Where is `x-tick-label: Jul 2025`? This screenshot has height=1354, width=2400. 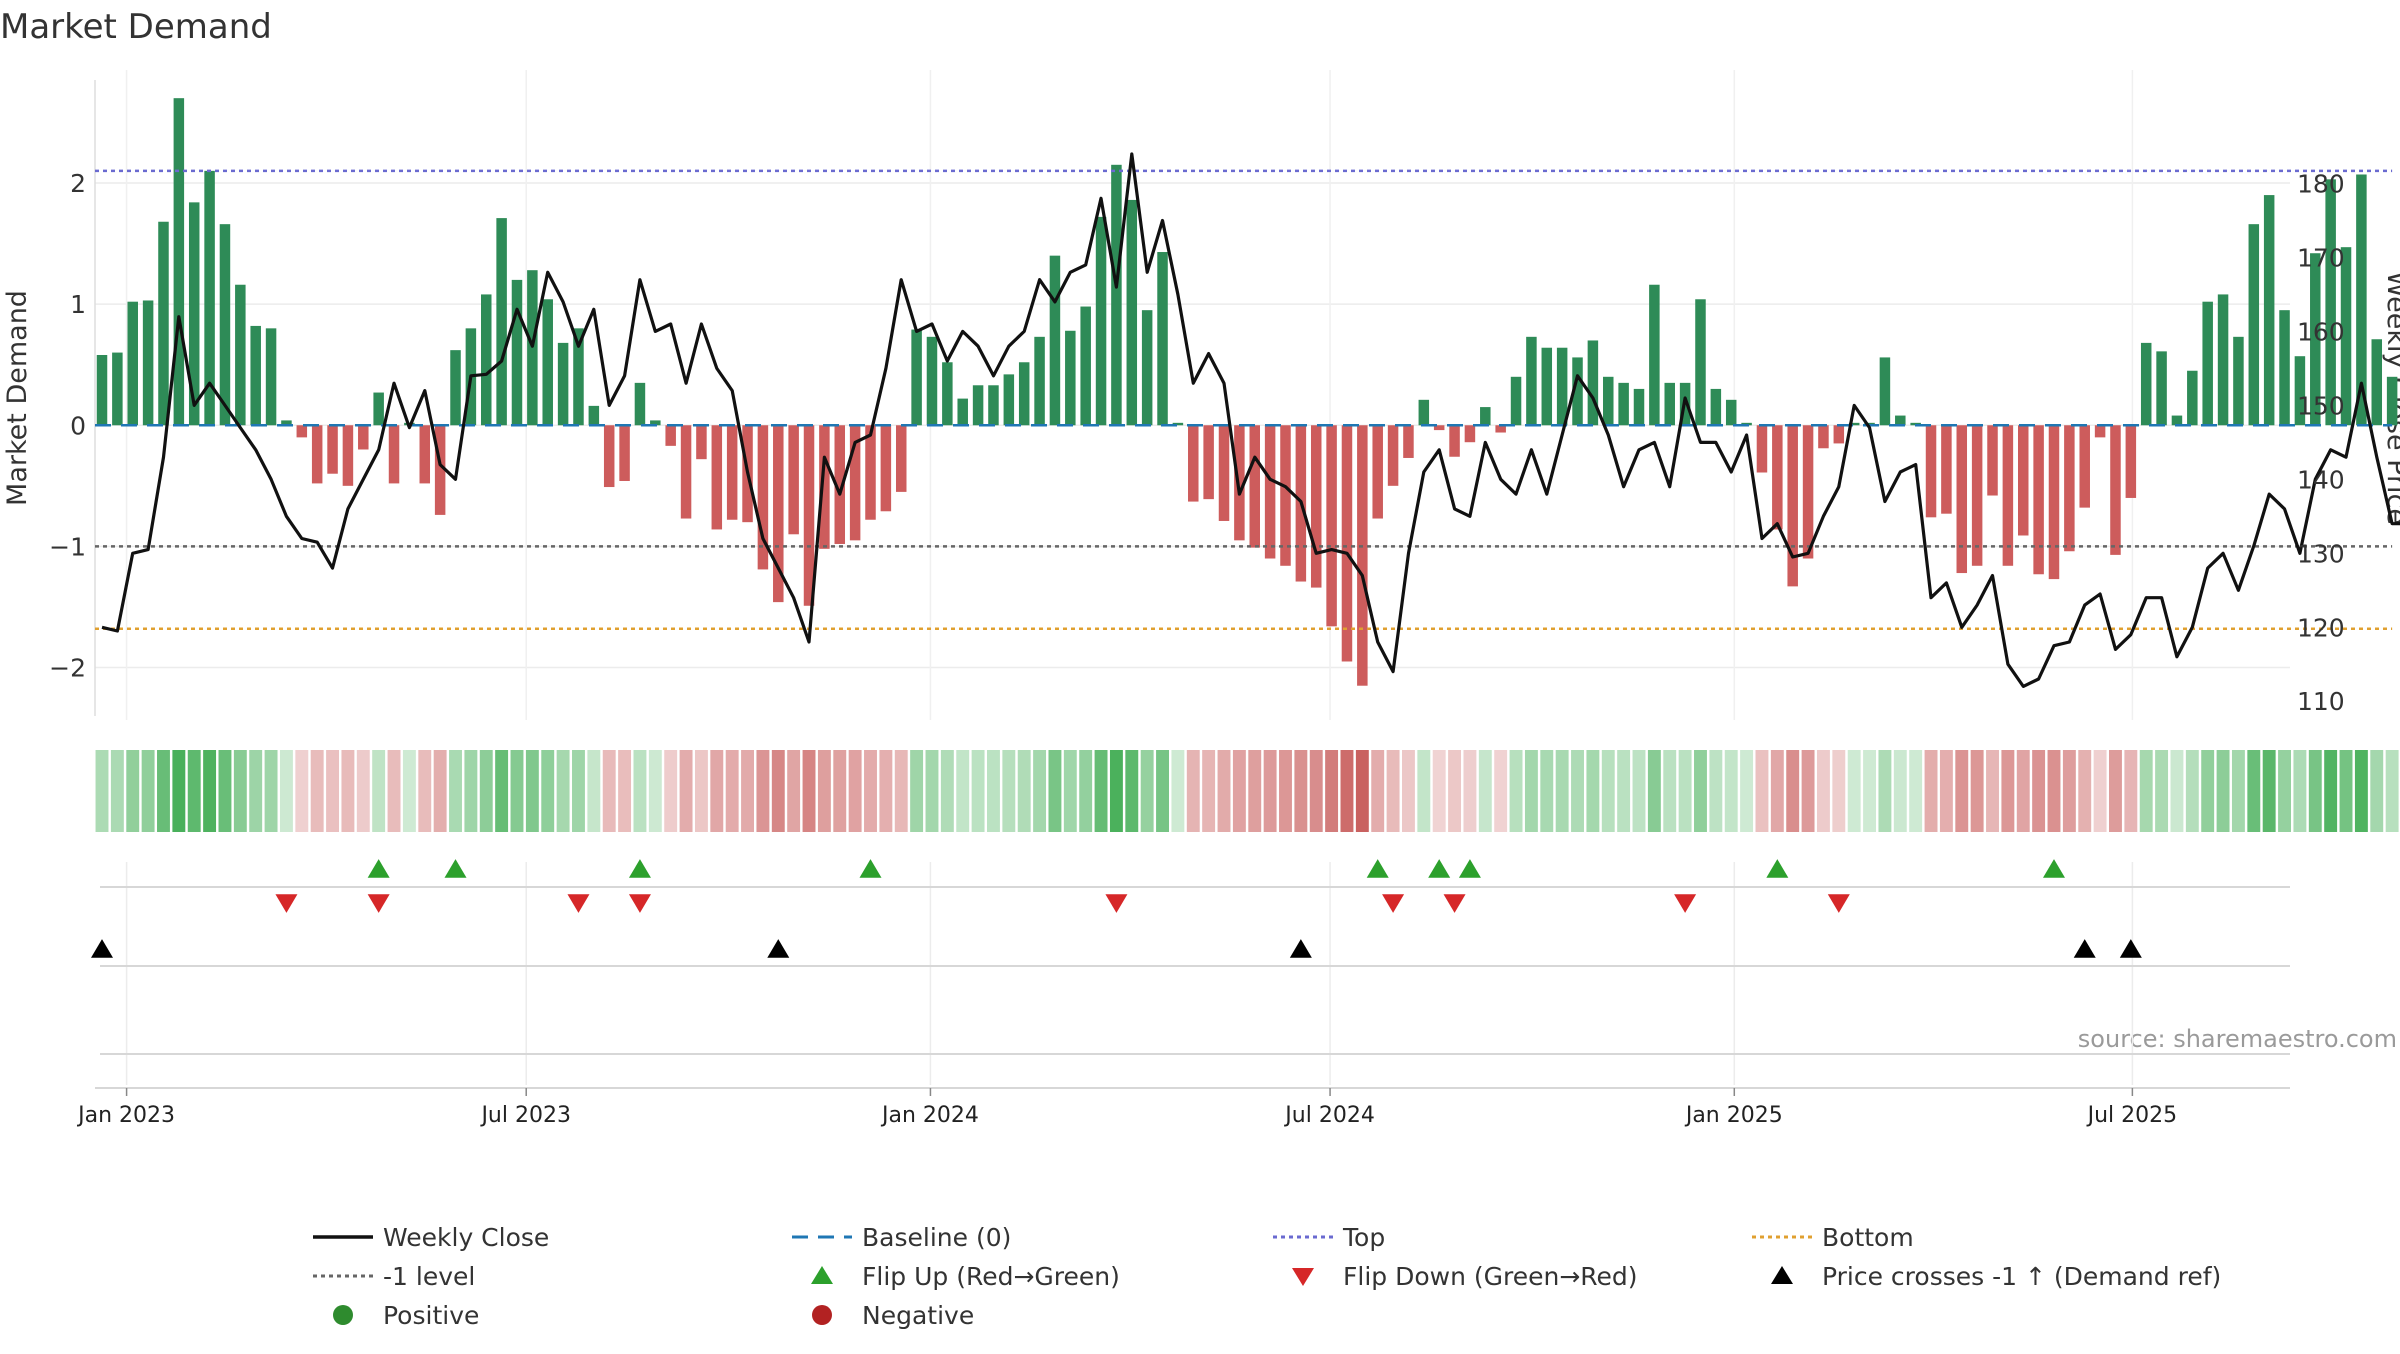
x-tick-label: Jul 2025 is located at coordinates (2132, 1115).